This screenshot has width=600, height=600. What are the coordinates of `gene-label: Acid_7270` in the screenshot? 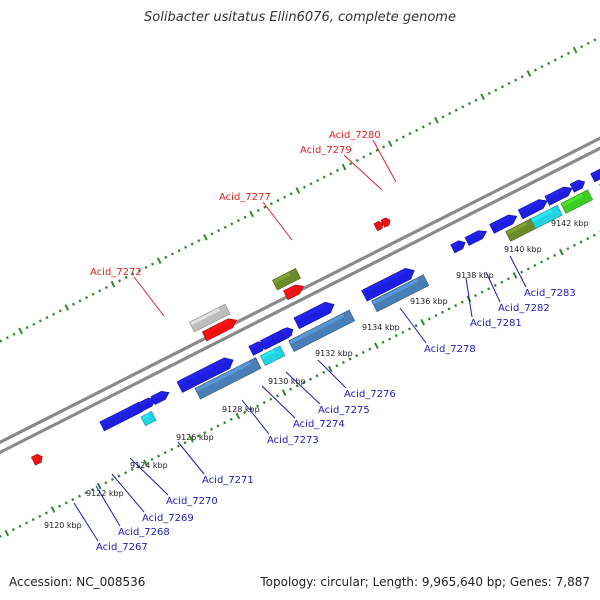 It's located at (192, 501).